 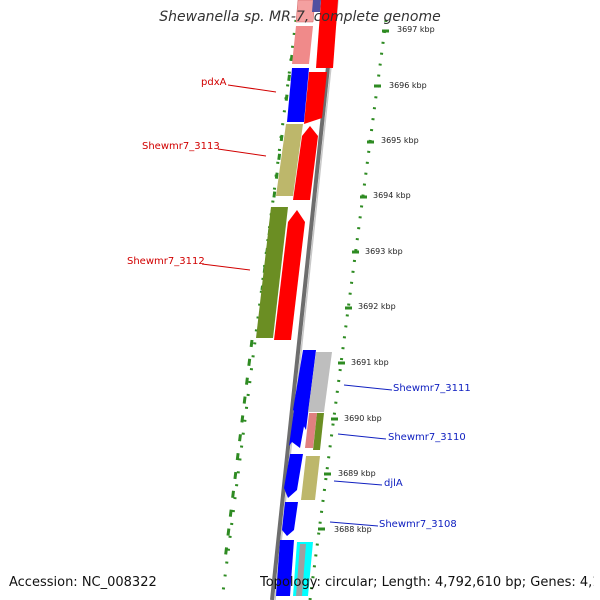 I want to click on gene-label-pdxa: pdxA, so click(x=214, y=82).